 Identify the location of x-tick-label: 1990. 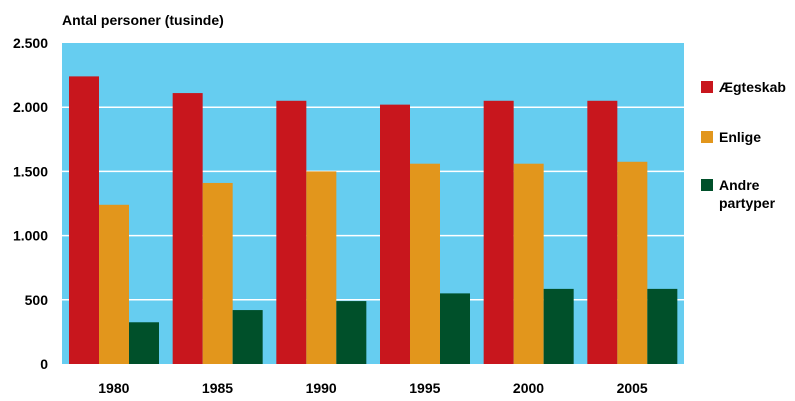
(321, 388).